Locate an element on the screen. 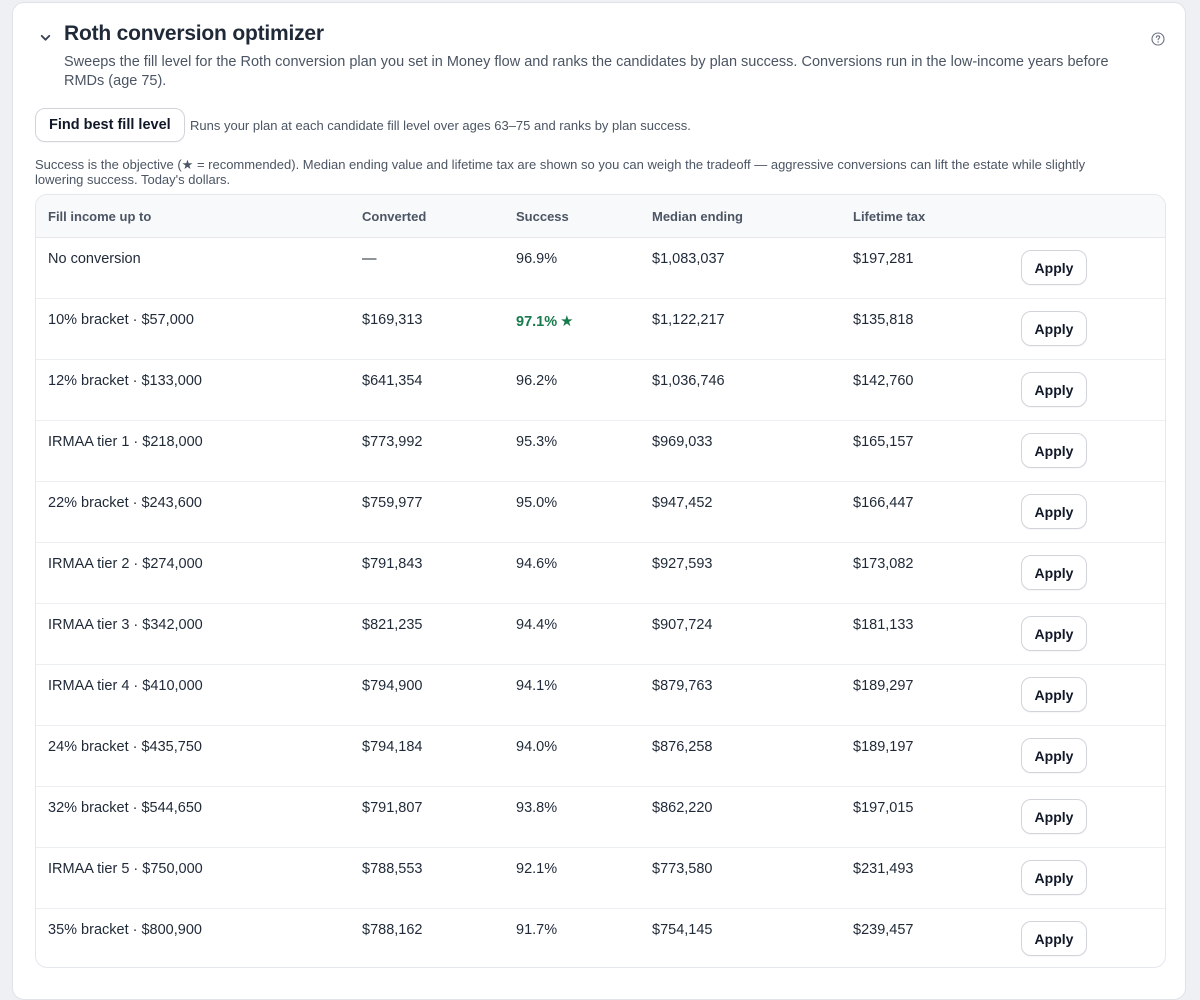 Image resolution: width=1200 pixels, height=1000 pixels. lifetime-tax-cell: $135,818 is located at coordinates (883, 320).